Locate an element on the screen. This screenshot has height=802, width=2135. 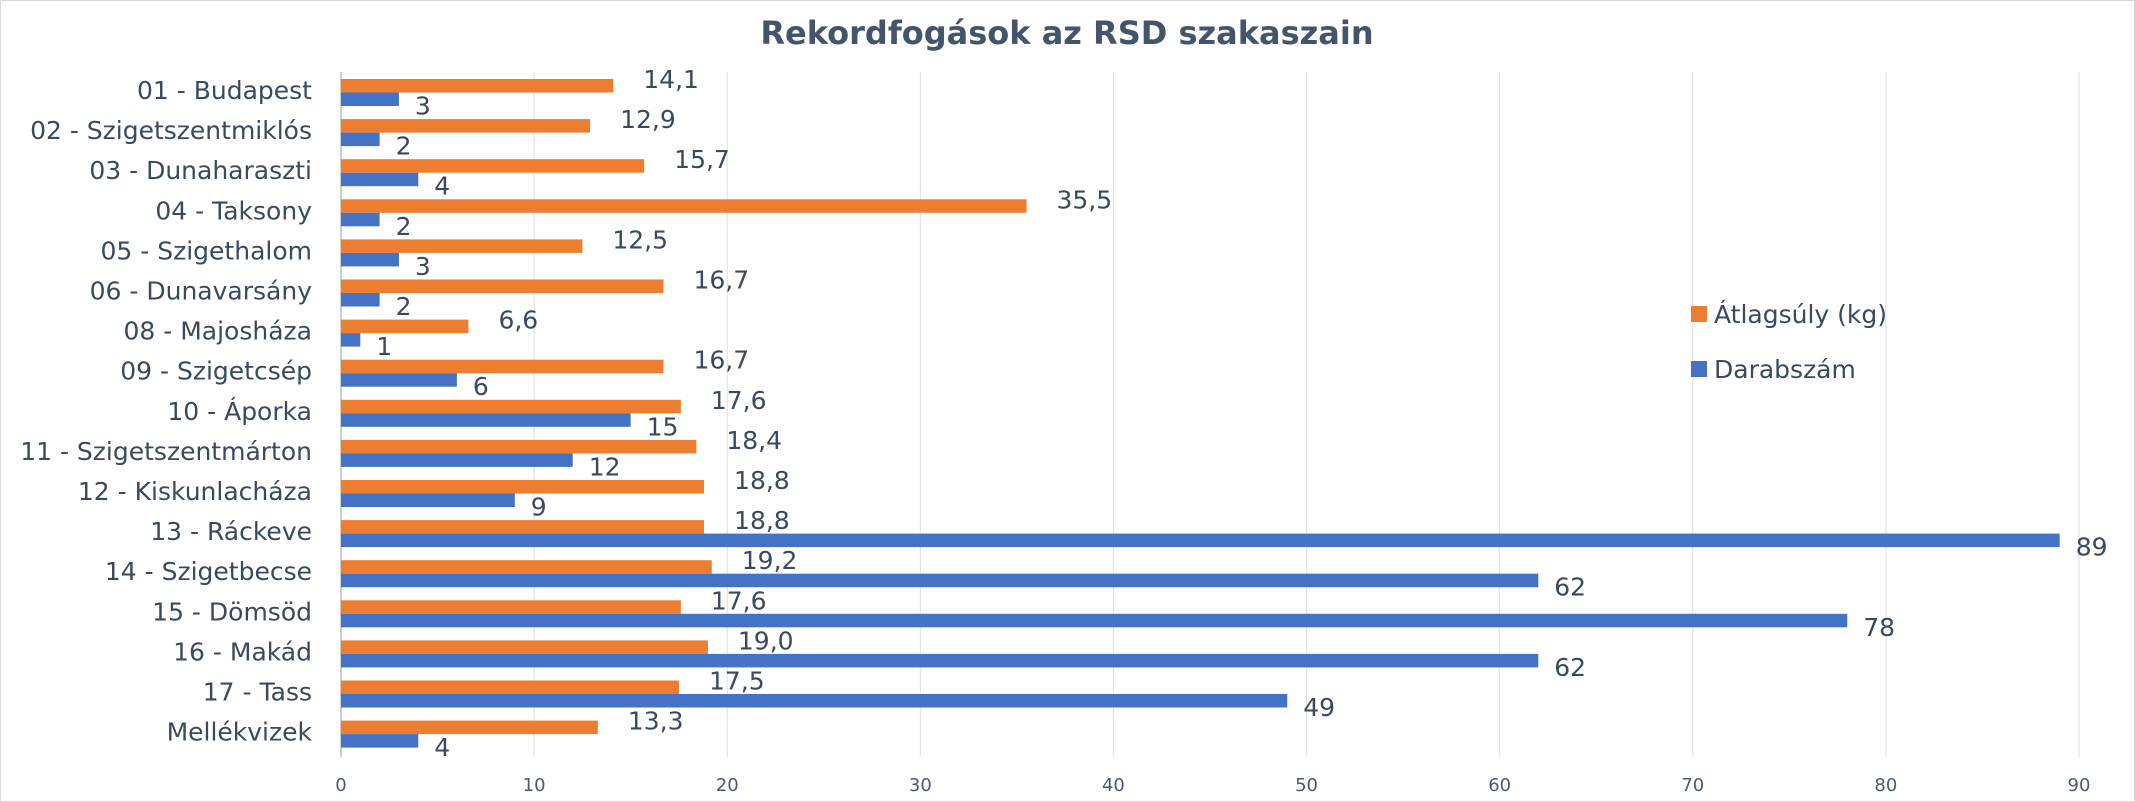
category-label: 06 - Dunavarsány is located at coordinates (201, 291).